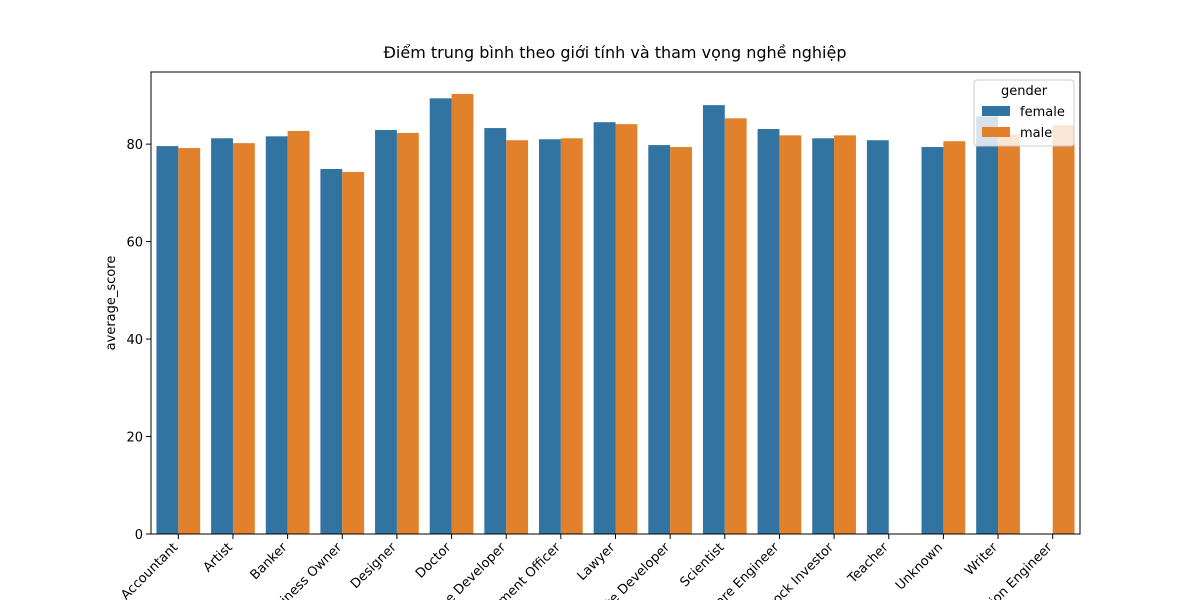 Image resolution: width=1200 pixels, height=600 pixels. I want to click on x-tick-label: Doctor, so click(434, 561).